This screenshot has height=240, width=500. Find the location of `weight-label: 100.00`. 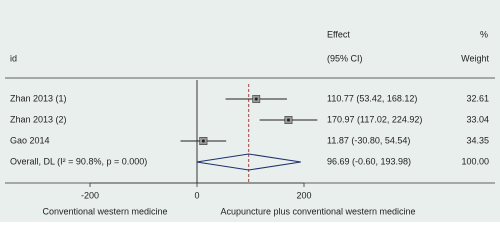

weight-label: 100.00 is located at coordinates (475, 161).